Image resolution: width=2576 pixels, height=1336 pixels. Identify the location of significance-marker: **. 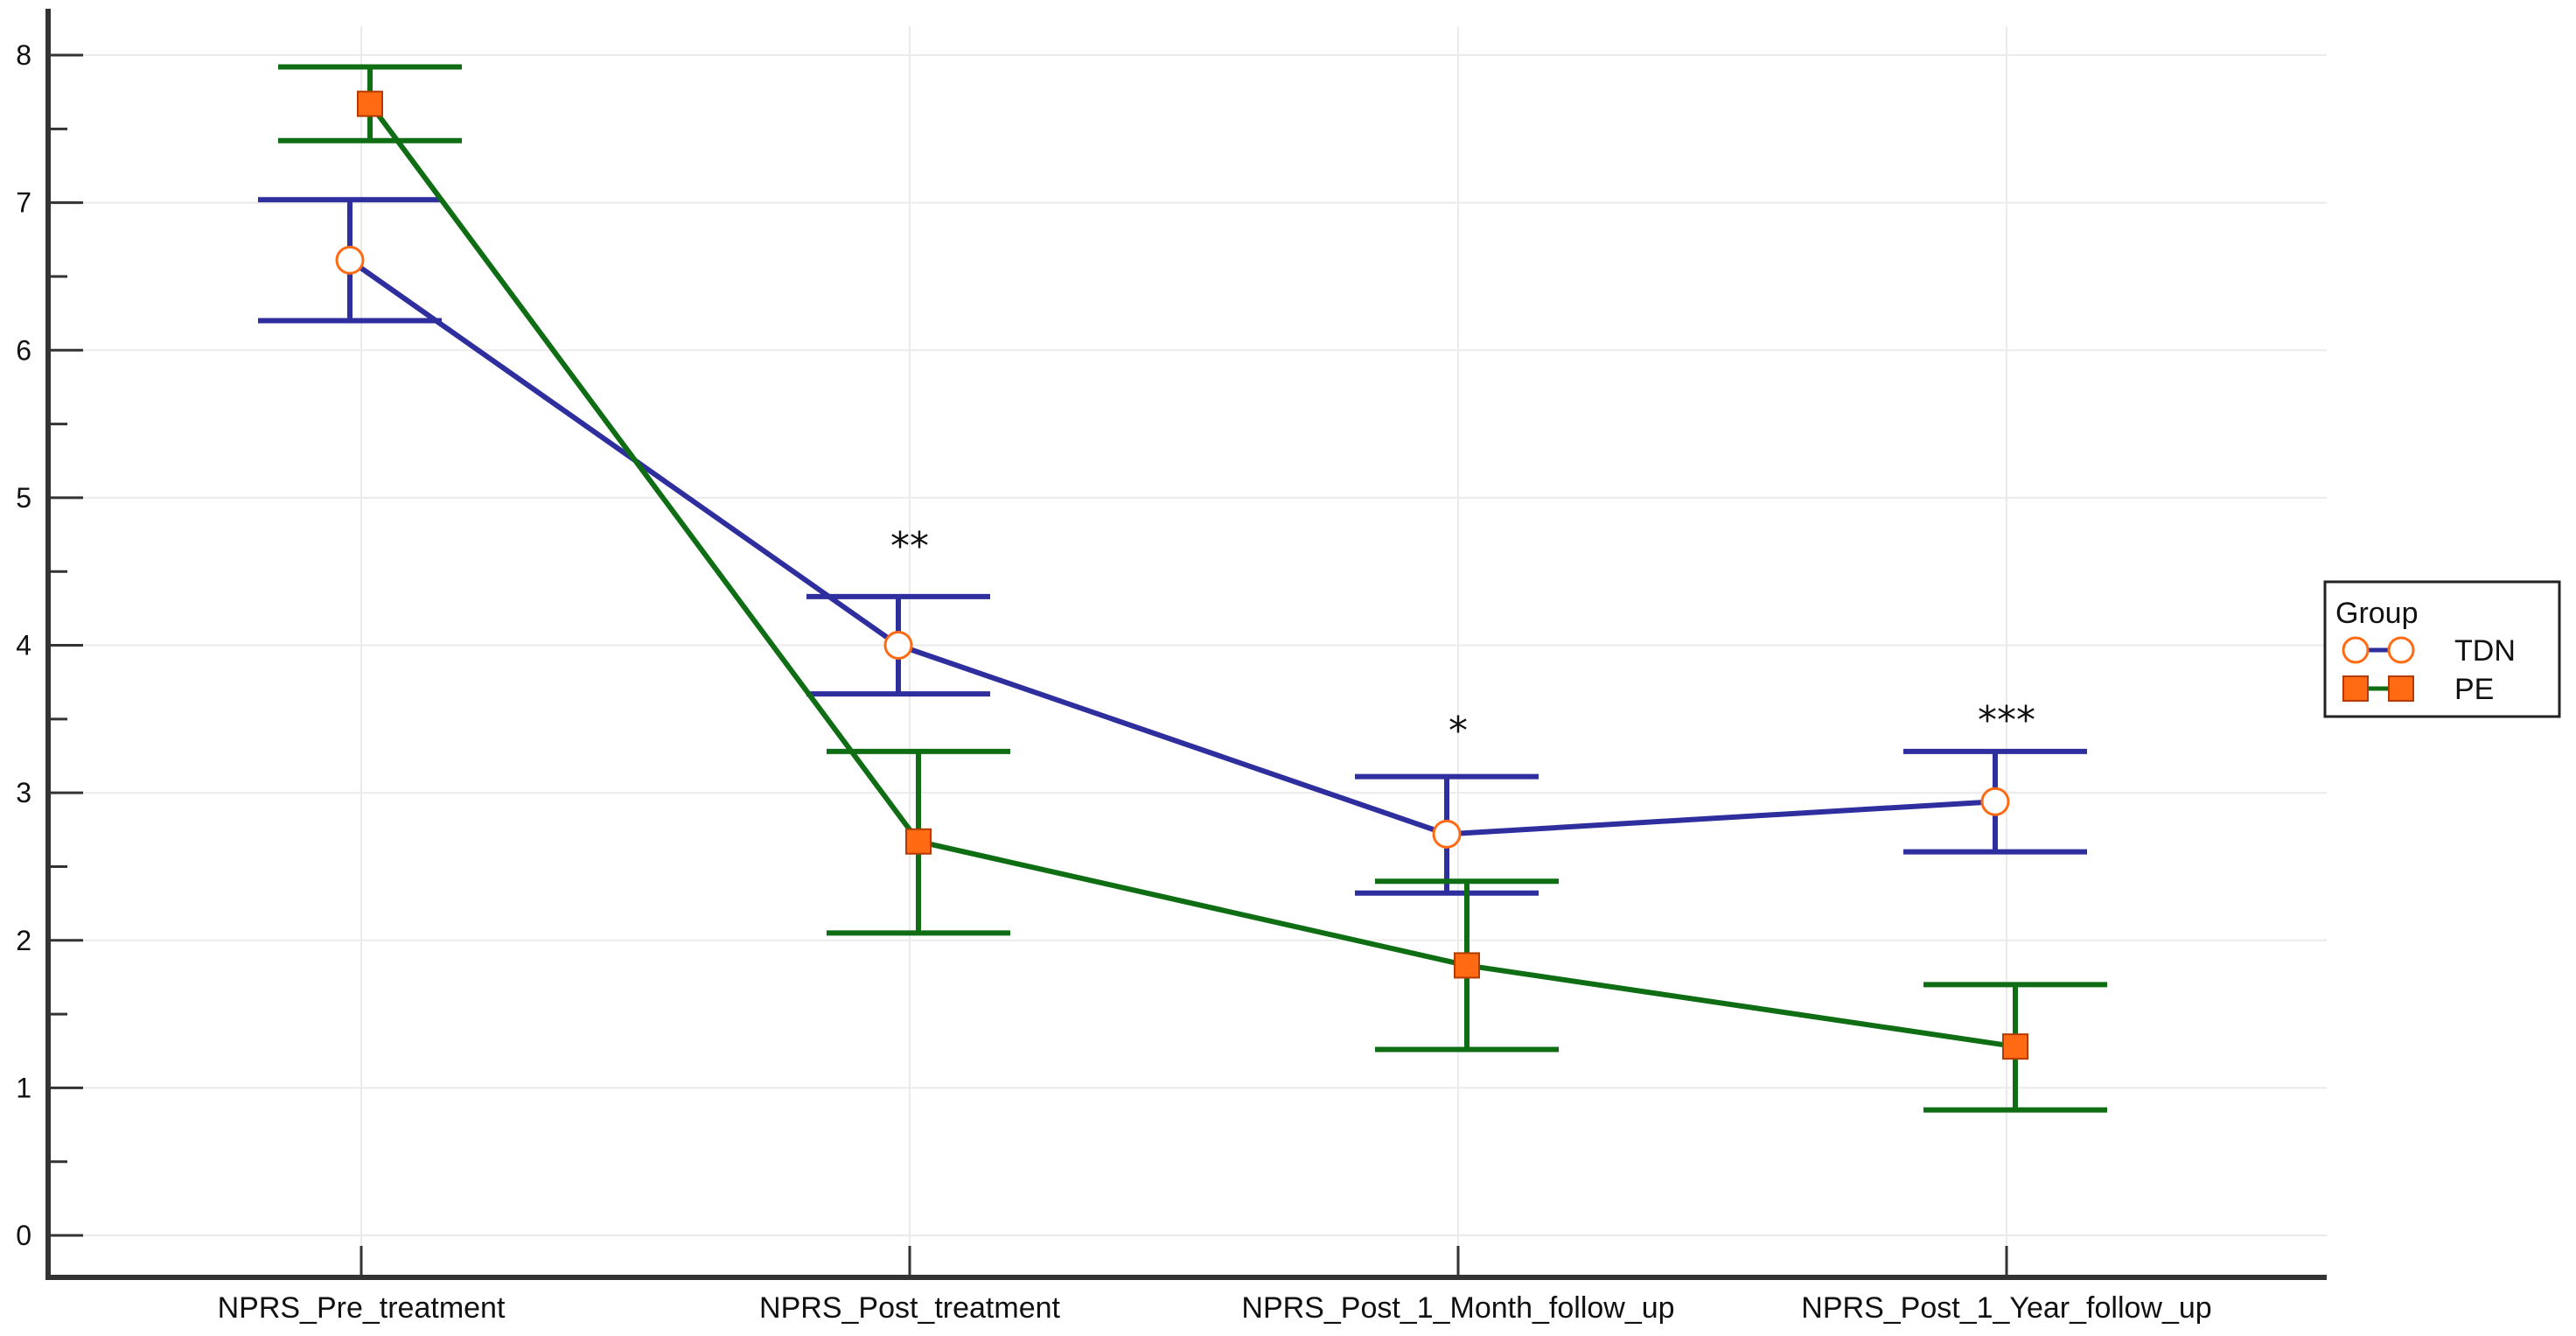
(909, 546).